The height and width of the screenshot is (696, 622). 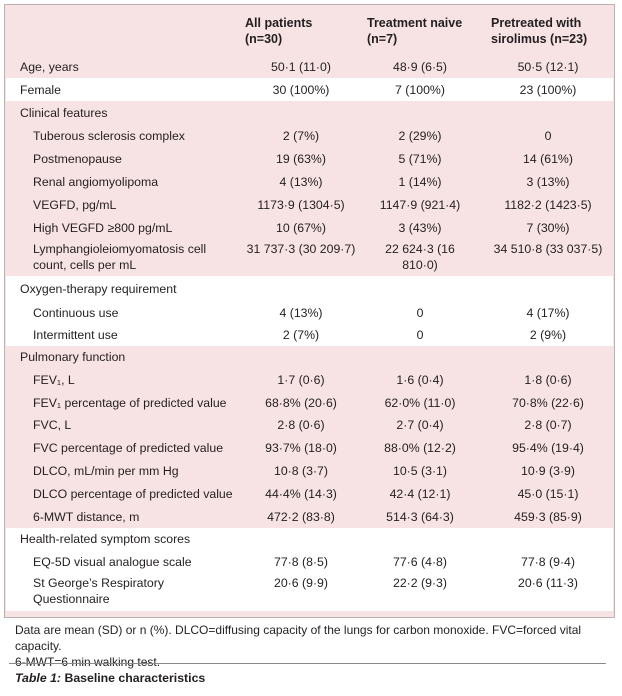 What do you see at coordinates (301, 205) in the screenshot?
I see `row-value: 1173·9 (1304·5)` at bounding box center [301, 205].